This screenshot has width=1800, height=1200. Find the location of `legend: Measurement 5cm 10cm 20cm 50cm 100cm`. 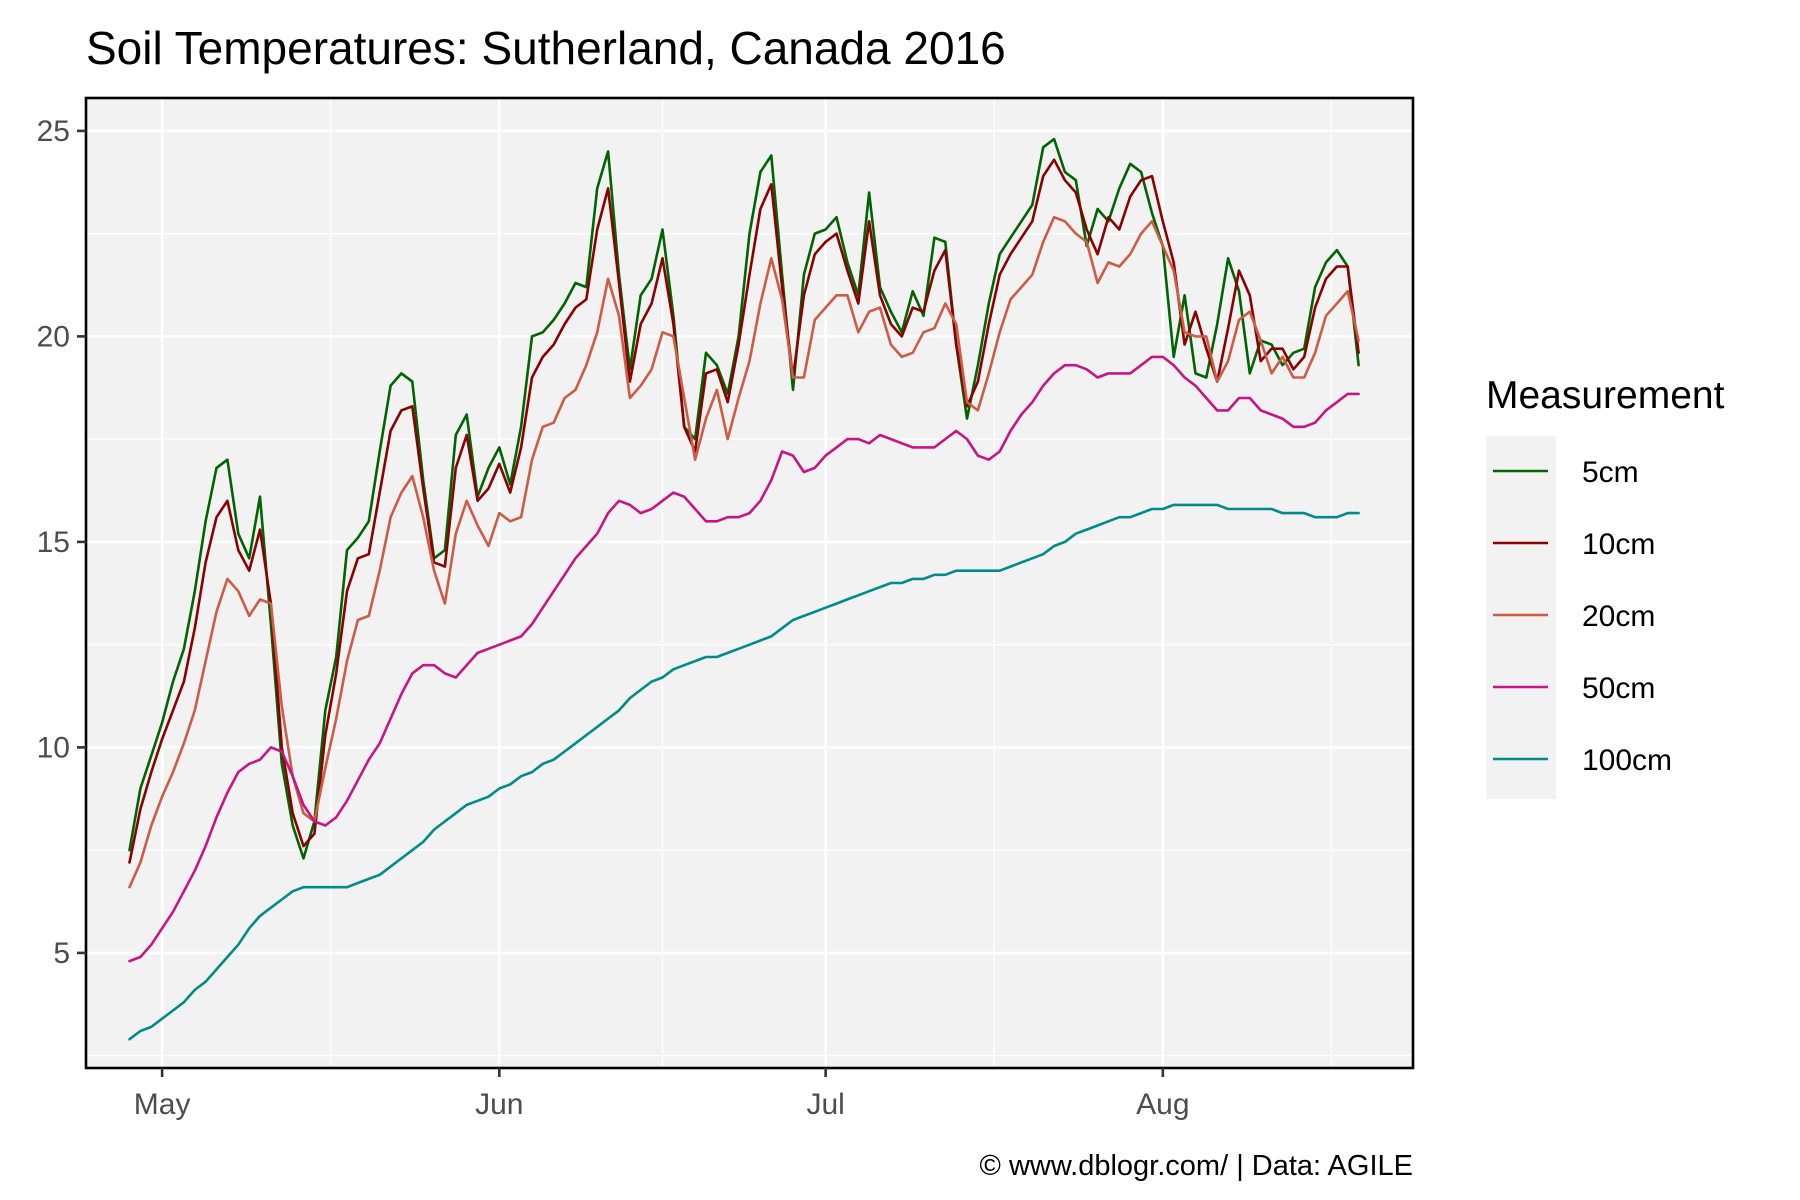

legend: Measurement 5cm 10cm 20cm 50cm 100cm is located at coordinates (1605, 586).